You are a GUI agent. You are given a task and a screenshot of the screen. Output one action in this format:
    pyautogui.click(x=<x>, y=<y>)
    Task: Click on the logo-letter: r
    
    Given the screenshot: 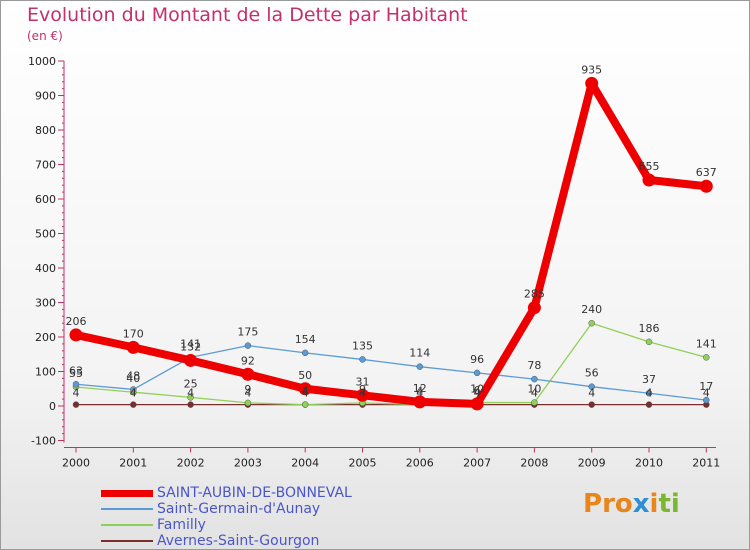 What is the action you would take?
    pyautogui.click(x=608, y=504)
    